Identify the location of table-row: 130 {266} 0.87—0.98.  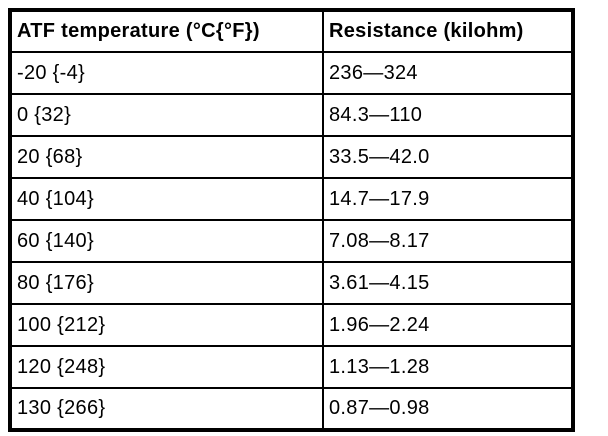
(291, 409).